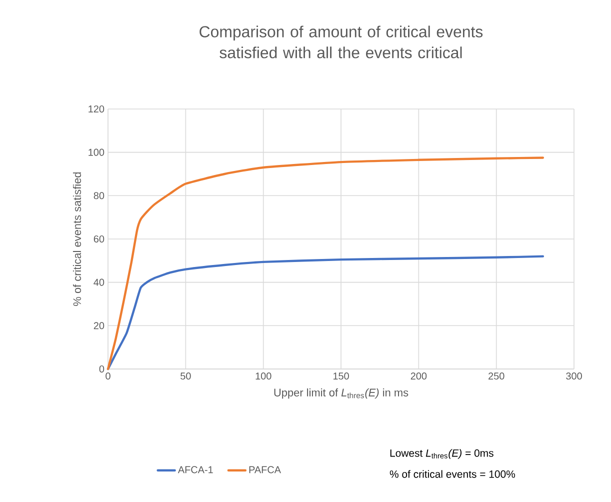 The width and height of the screenshot is (611, 502). What do you see at coordinates (341, 376) in the screenshot?
I see `x-tick-label: 150` at bounding box center [341, 376].